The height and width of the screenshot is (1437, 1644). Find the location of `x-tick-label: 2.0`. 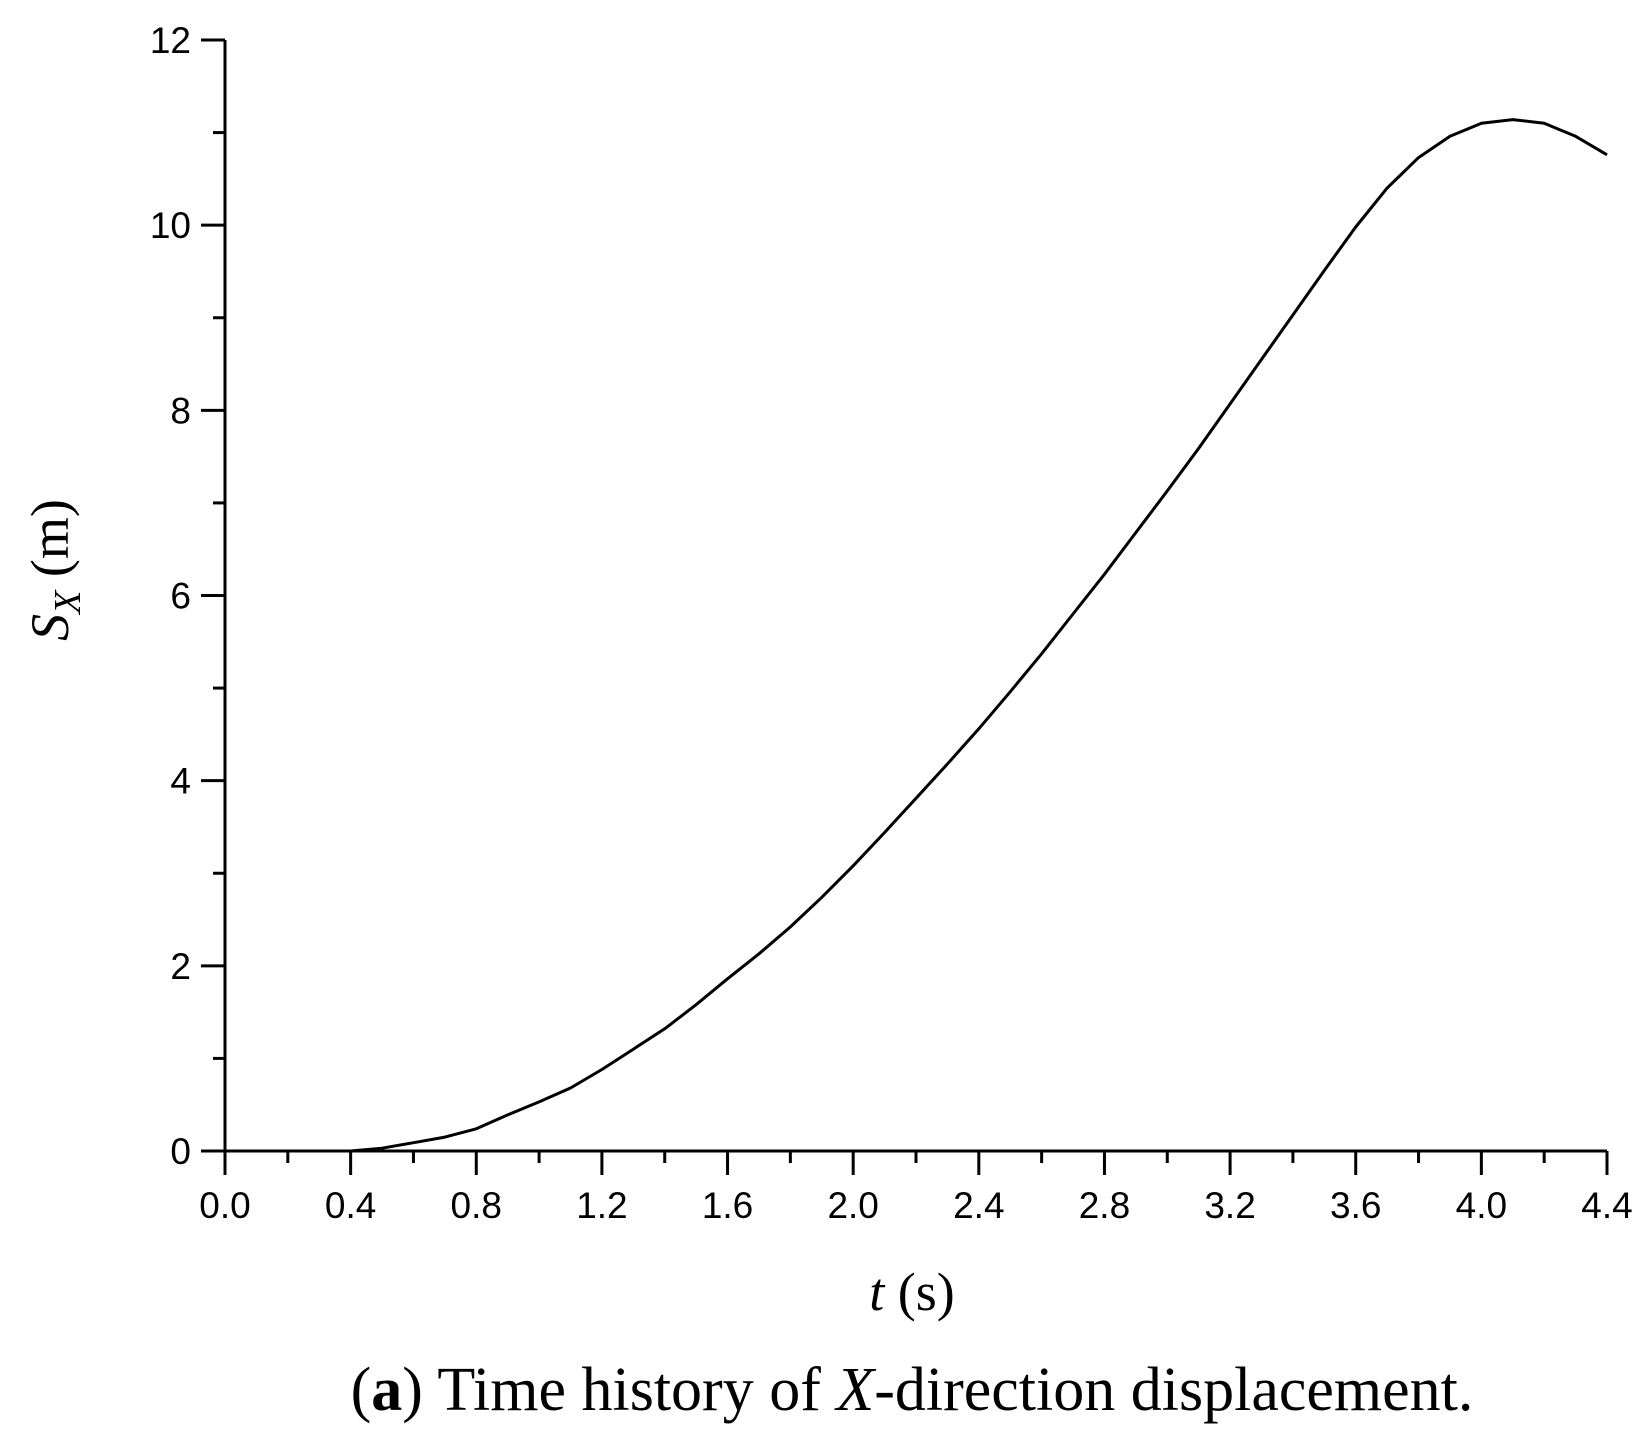

x-tick-label: 2.0 is located at coordinates (852, 1205).